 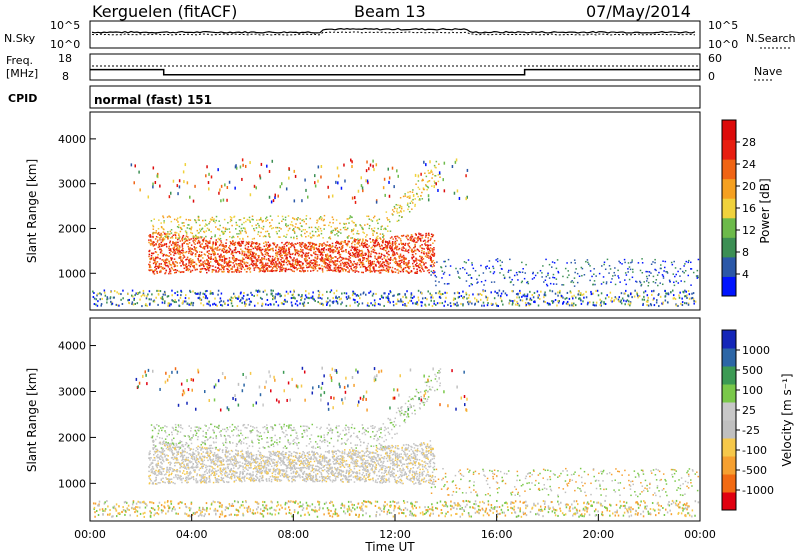 I want to click on cpid-label: CPID, so click(x=22, y=98).